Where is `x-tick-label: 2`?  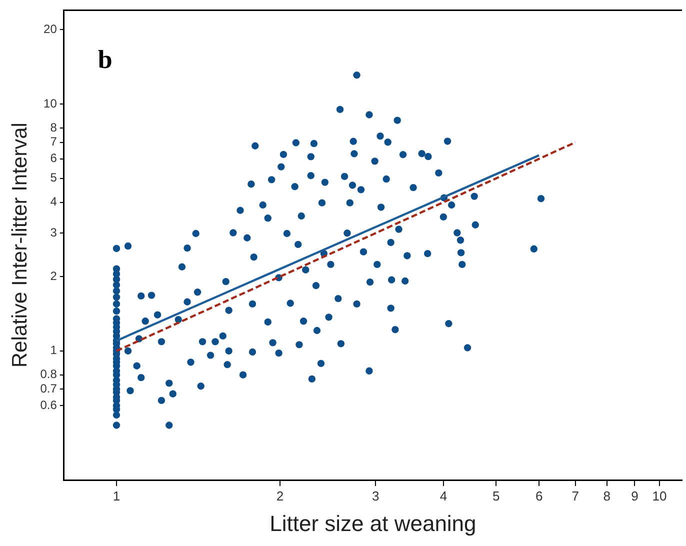
x-tick-label: 2 is located at coordinates (280, 496).